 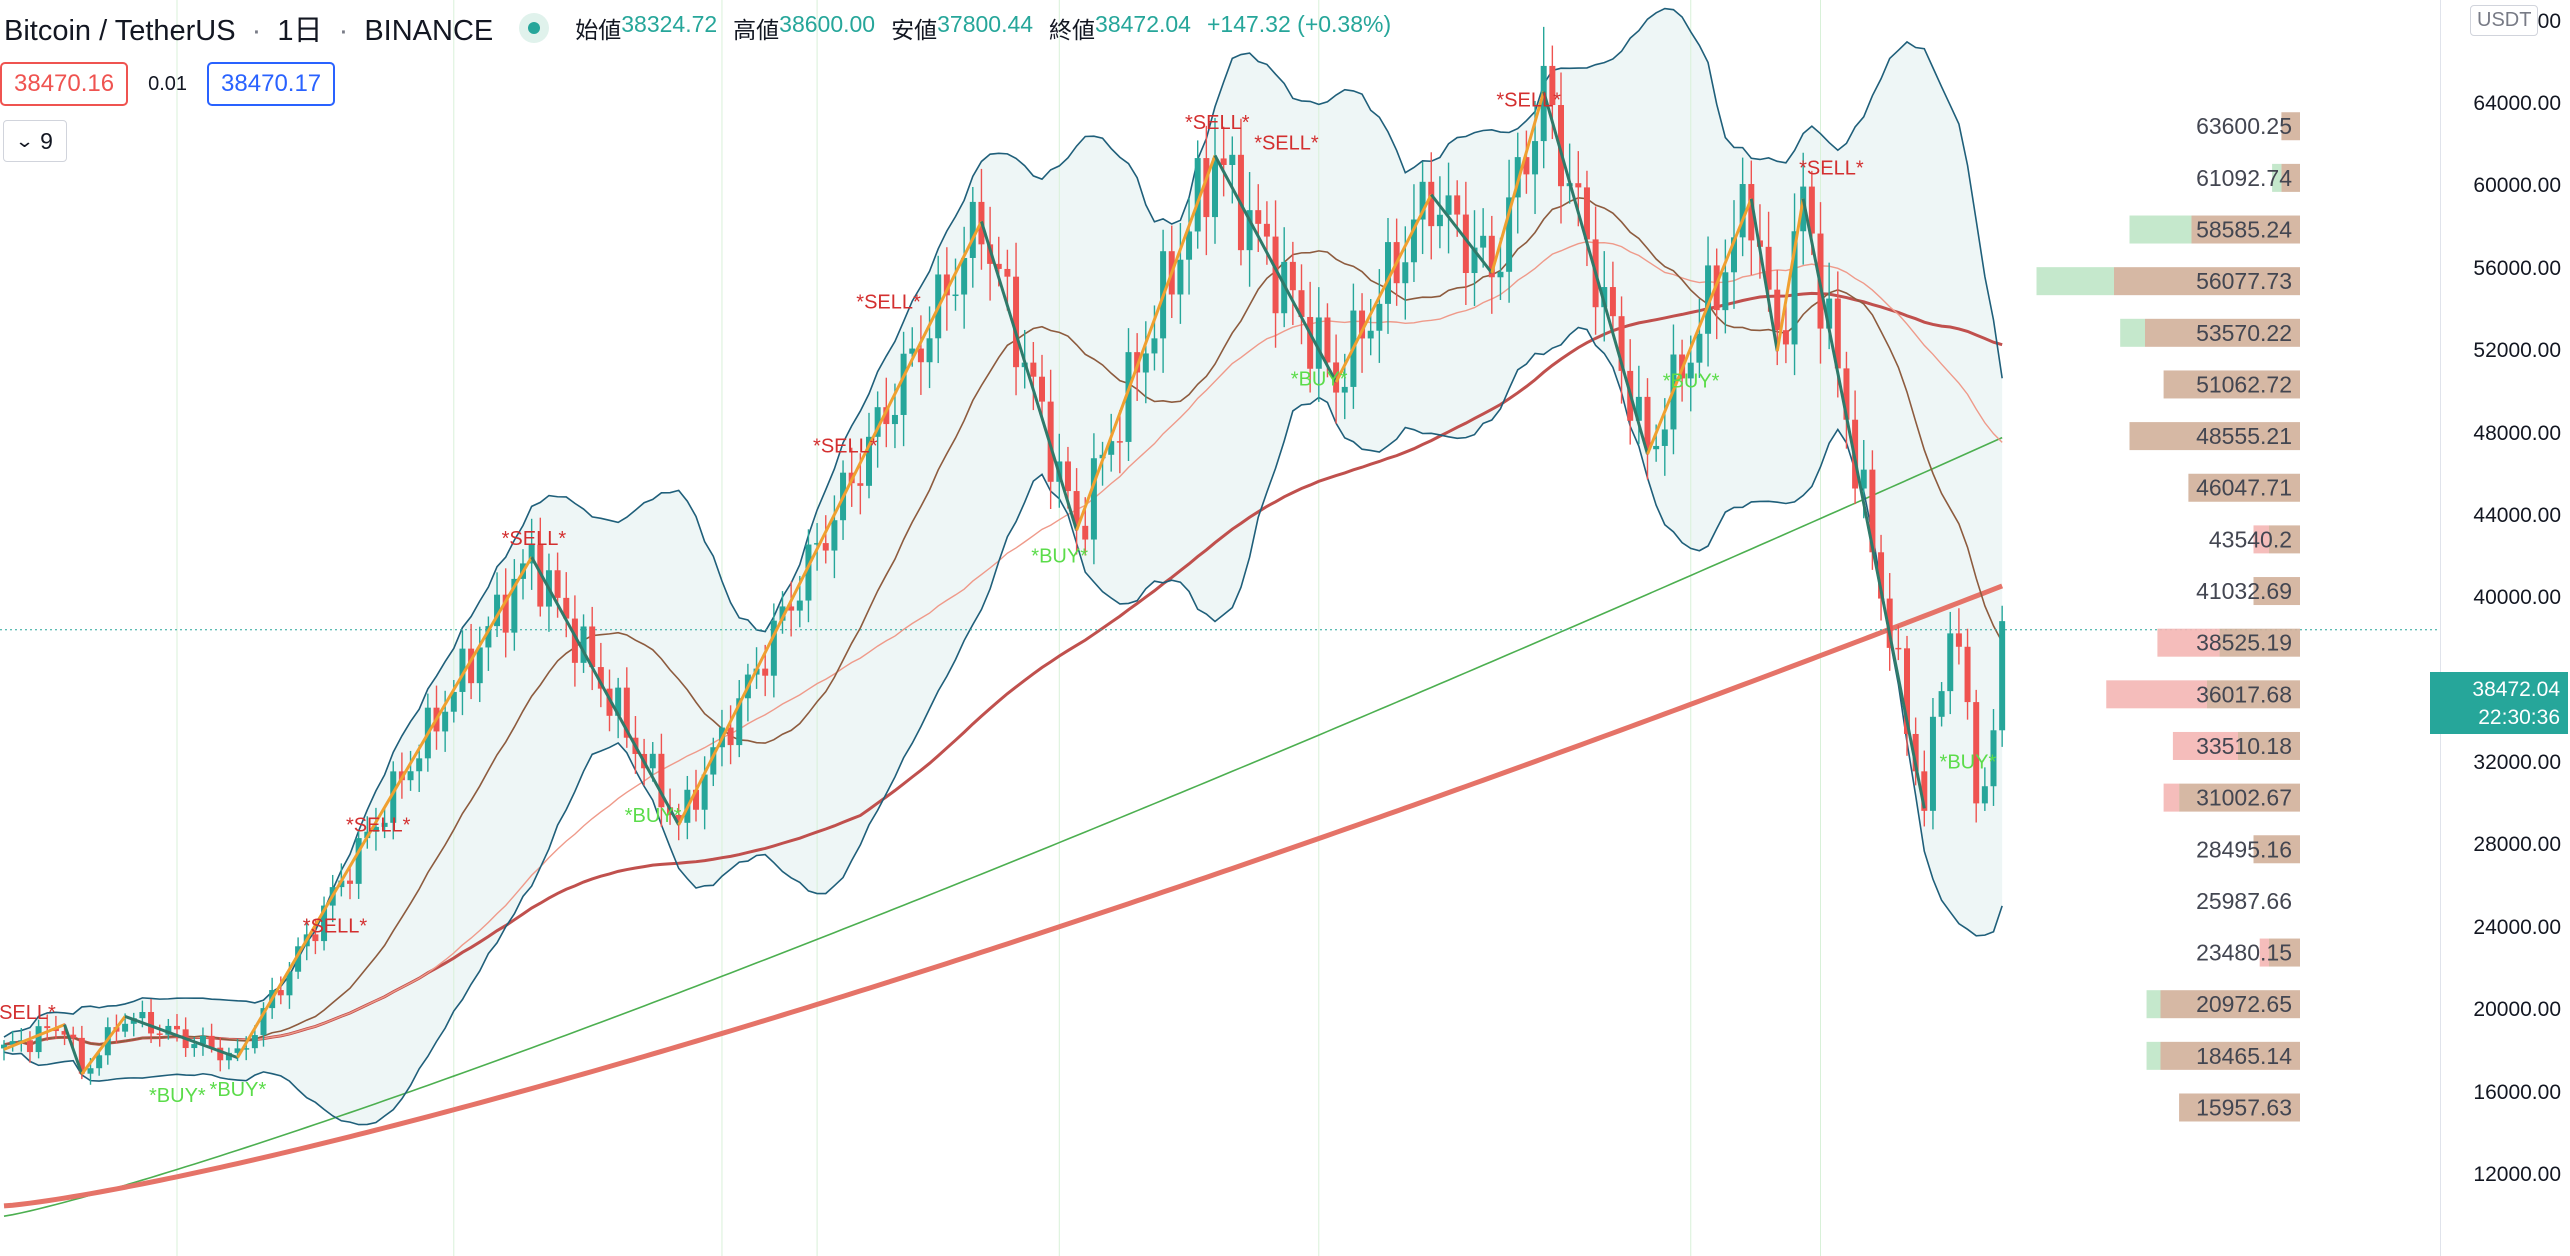 What do you see at coordinates (2244, 178) in the screenshot?
I see `volume-profile-level: 61092.74` at bounding box center [2244, 178].